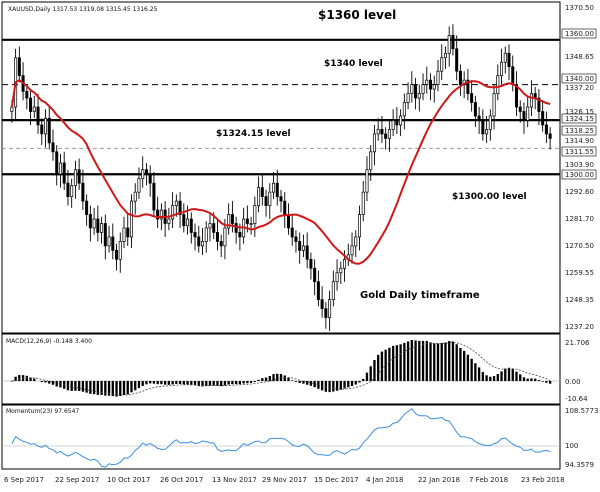 Image resolution: width=600 pixels, height=492 pixels. I want to click on annotation-timeframe: Gold Daily timeframe, so click(420, 295).